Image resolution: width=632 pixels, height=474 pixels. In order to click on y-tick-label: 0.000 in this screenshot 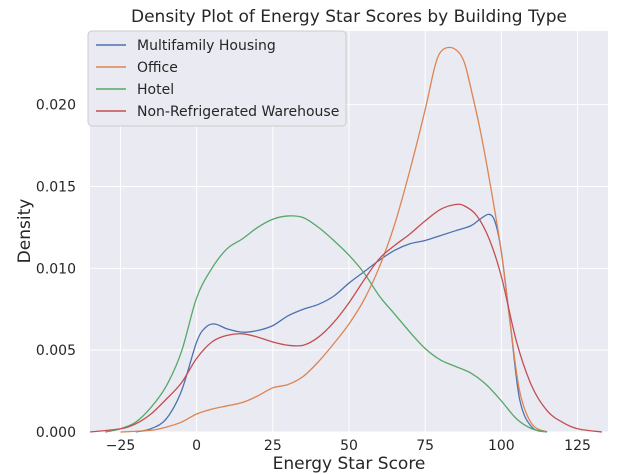, I will do `click(56, 433)`.